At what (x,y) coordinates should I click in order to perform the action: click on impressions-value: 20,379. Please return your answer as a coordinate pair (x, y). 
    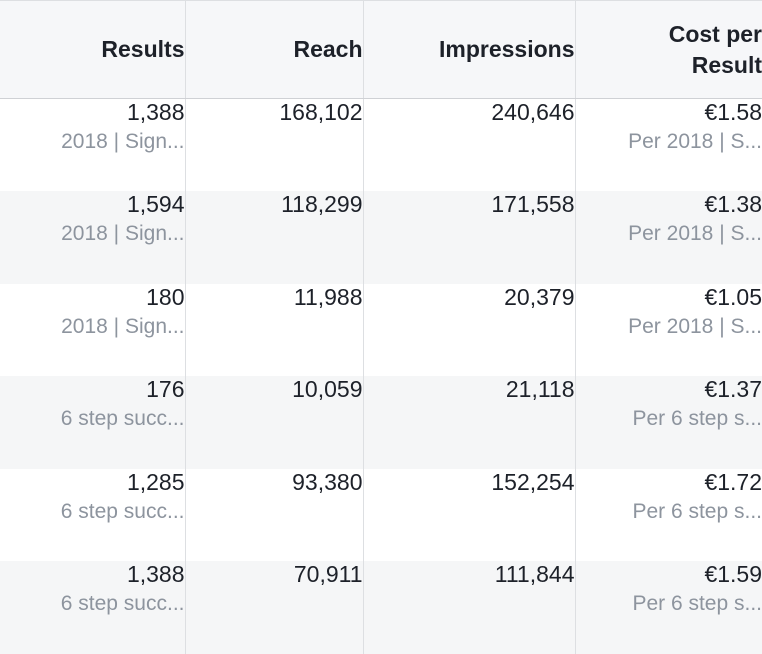
    Looking at the image, I should click on (539, 296).